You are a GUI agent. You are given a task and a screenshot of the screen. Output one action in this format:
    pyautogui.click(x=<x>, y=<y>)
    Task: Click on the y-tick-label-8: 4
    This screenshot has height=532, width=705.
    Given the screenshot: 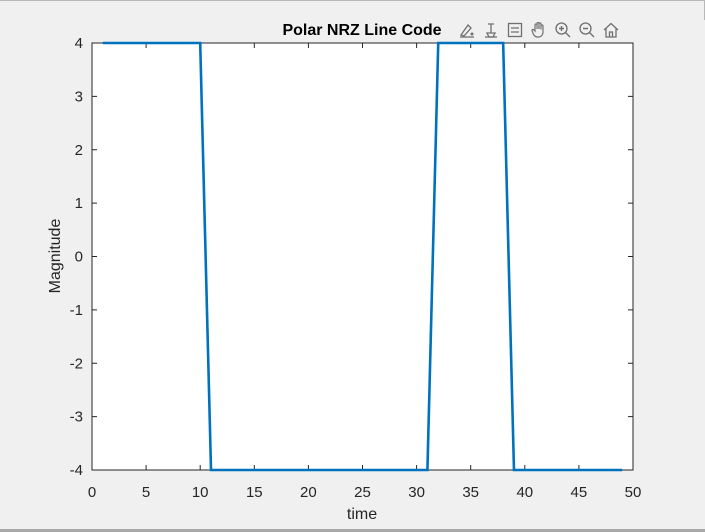 What is the action you would take?
    pyautogui.click(x=79, y=43)
    